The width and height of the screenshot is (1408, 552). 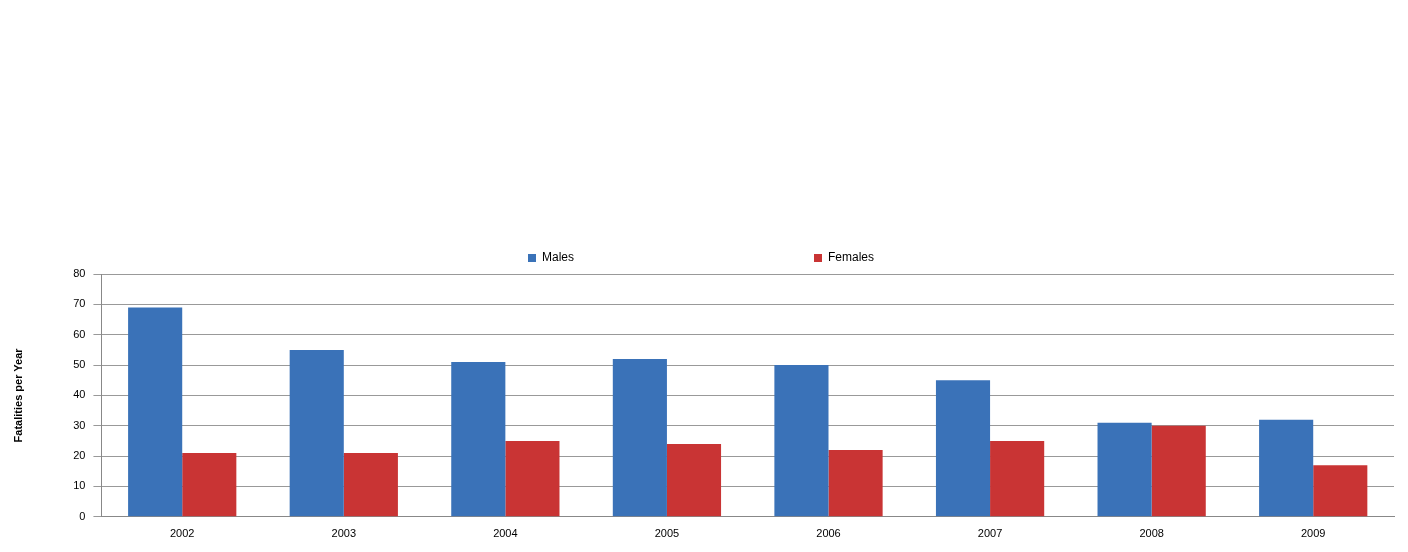 What do you see at coordinates (851, 257) in the screenshot?
I see `legend-label: Females` at bounding box center [851, 257].